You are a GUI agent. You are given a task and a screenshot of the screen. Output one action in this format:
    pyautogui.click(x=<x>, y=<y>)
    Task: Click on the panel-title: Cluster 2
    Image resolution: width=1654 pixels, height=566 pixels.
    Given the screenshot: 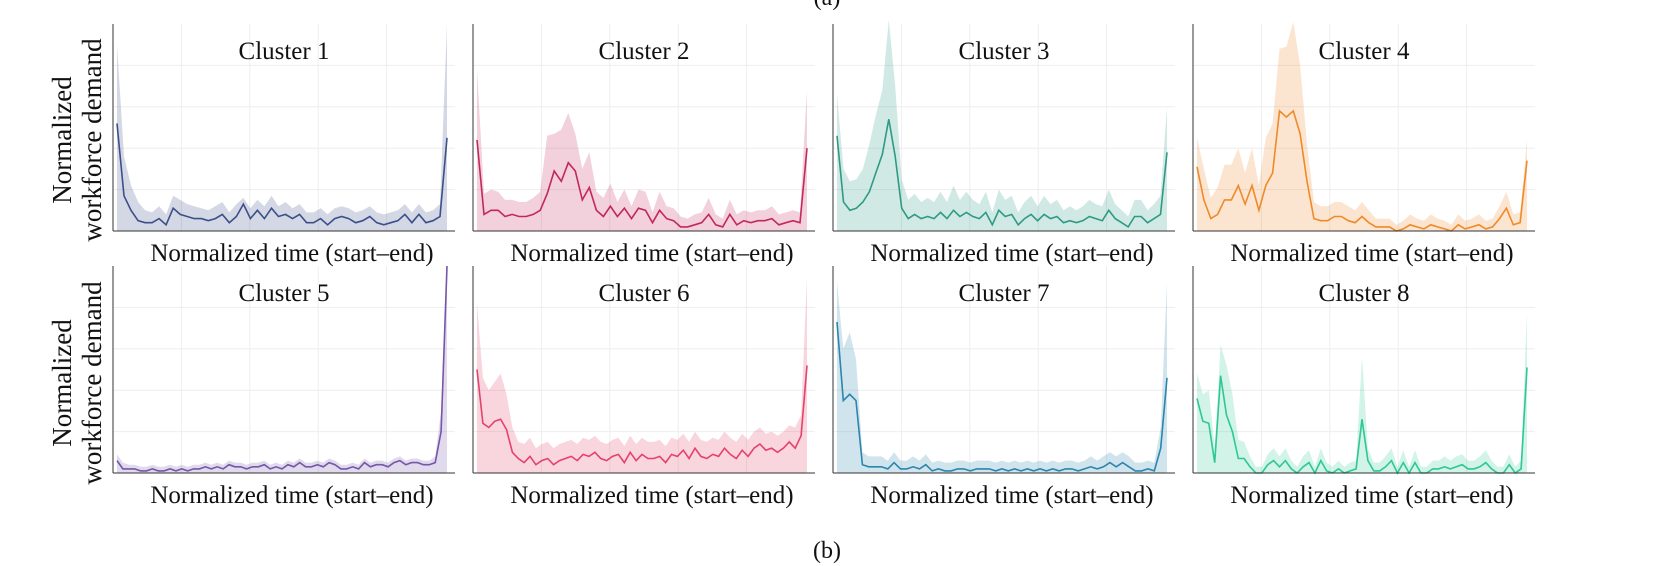 What is the action you would take?
    pyautogui.click(x=644, y=51)
    